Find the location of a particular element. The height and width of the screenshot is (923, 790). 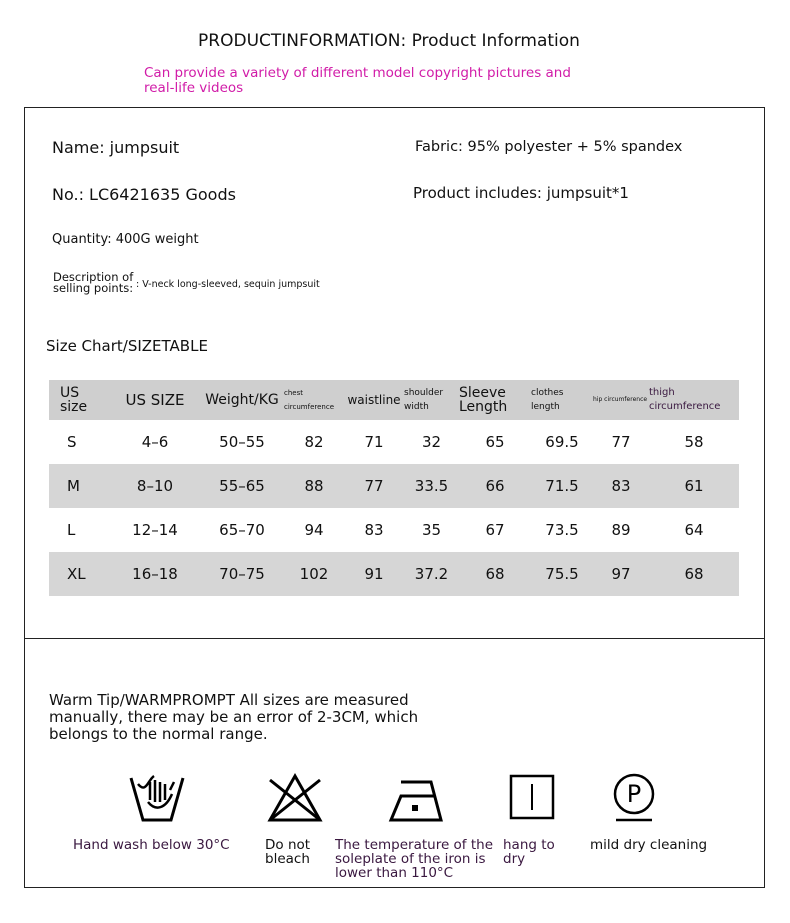

care-label-dry-clean: mild dry cleaning is located at coordinates (649, 845).